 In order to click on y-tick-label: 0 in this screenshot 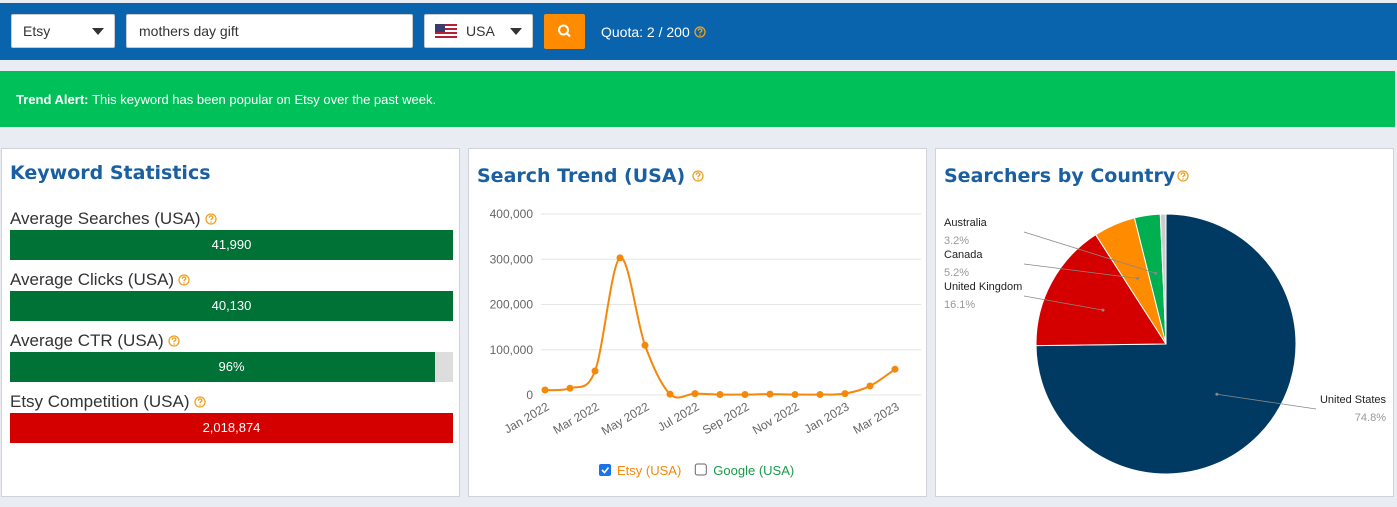, I will do `click(529, 395)`.